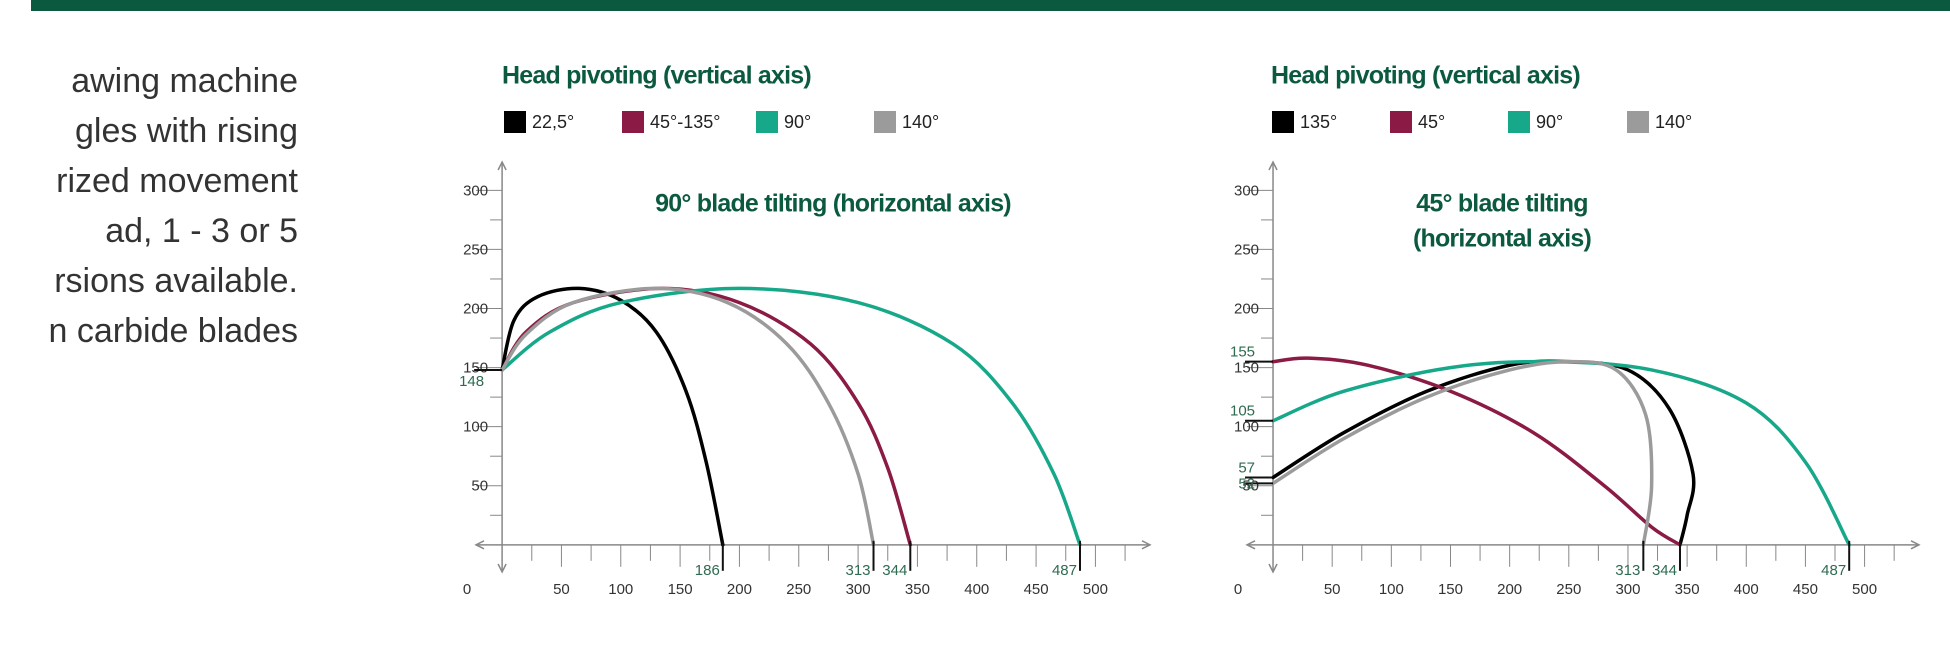 The height and width of the screenshot is (650, 1950). I want to click on paragraph-line: n carbide blades, so click(173, 331).